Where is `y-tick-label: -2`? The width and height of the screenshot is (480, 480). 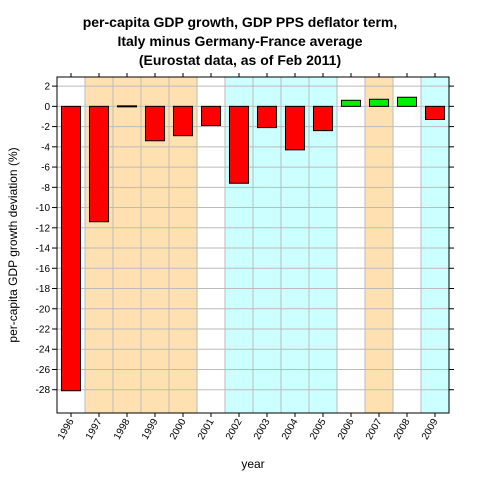 y-tick-label: -2 is located at coordinates (45, 127).